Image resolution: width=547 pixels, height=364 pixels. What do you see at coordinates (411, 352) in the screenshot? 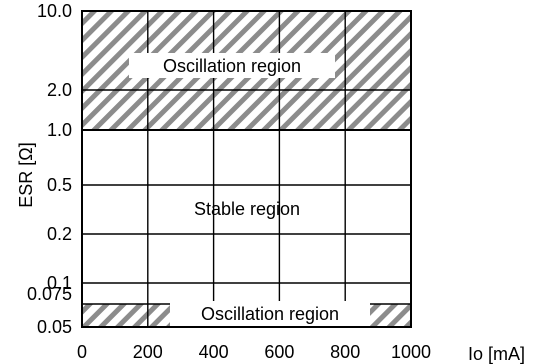
I see `x-tick-label: 1000` at bounding box center [411, 352].